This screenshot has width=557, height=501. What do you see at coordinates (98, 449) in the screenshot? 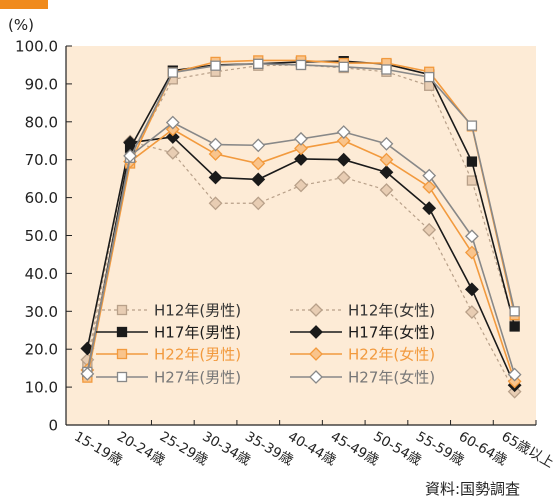
I see `x-tick-label: 15-19歳` at bounding box center [98, 449].